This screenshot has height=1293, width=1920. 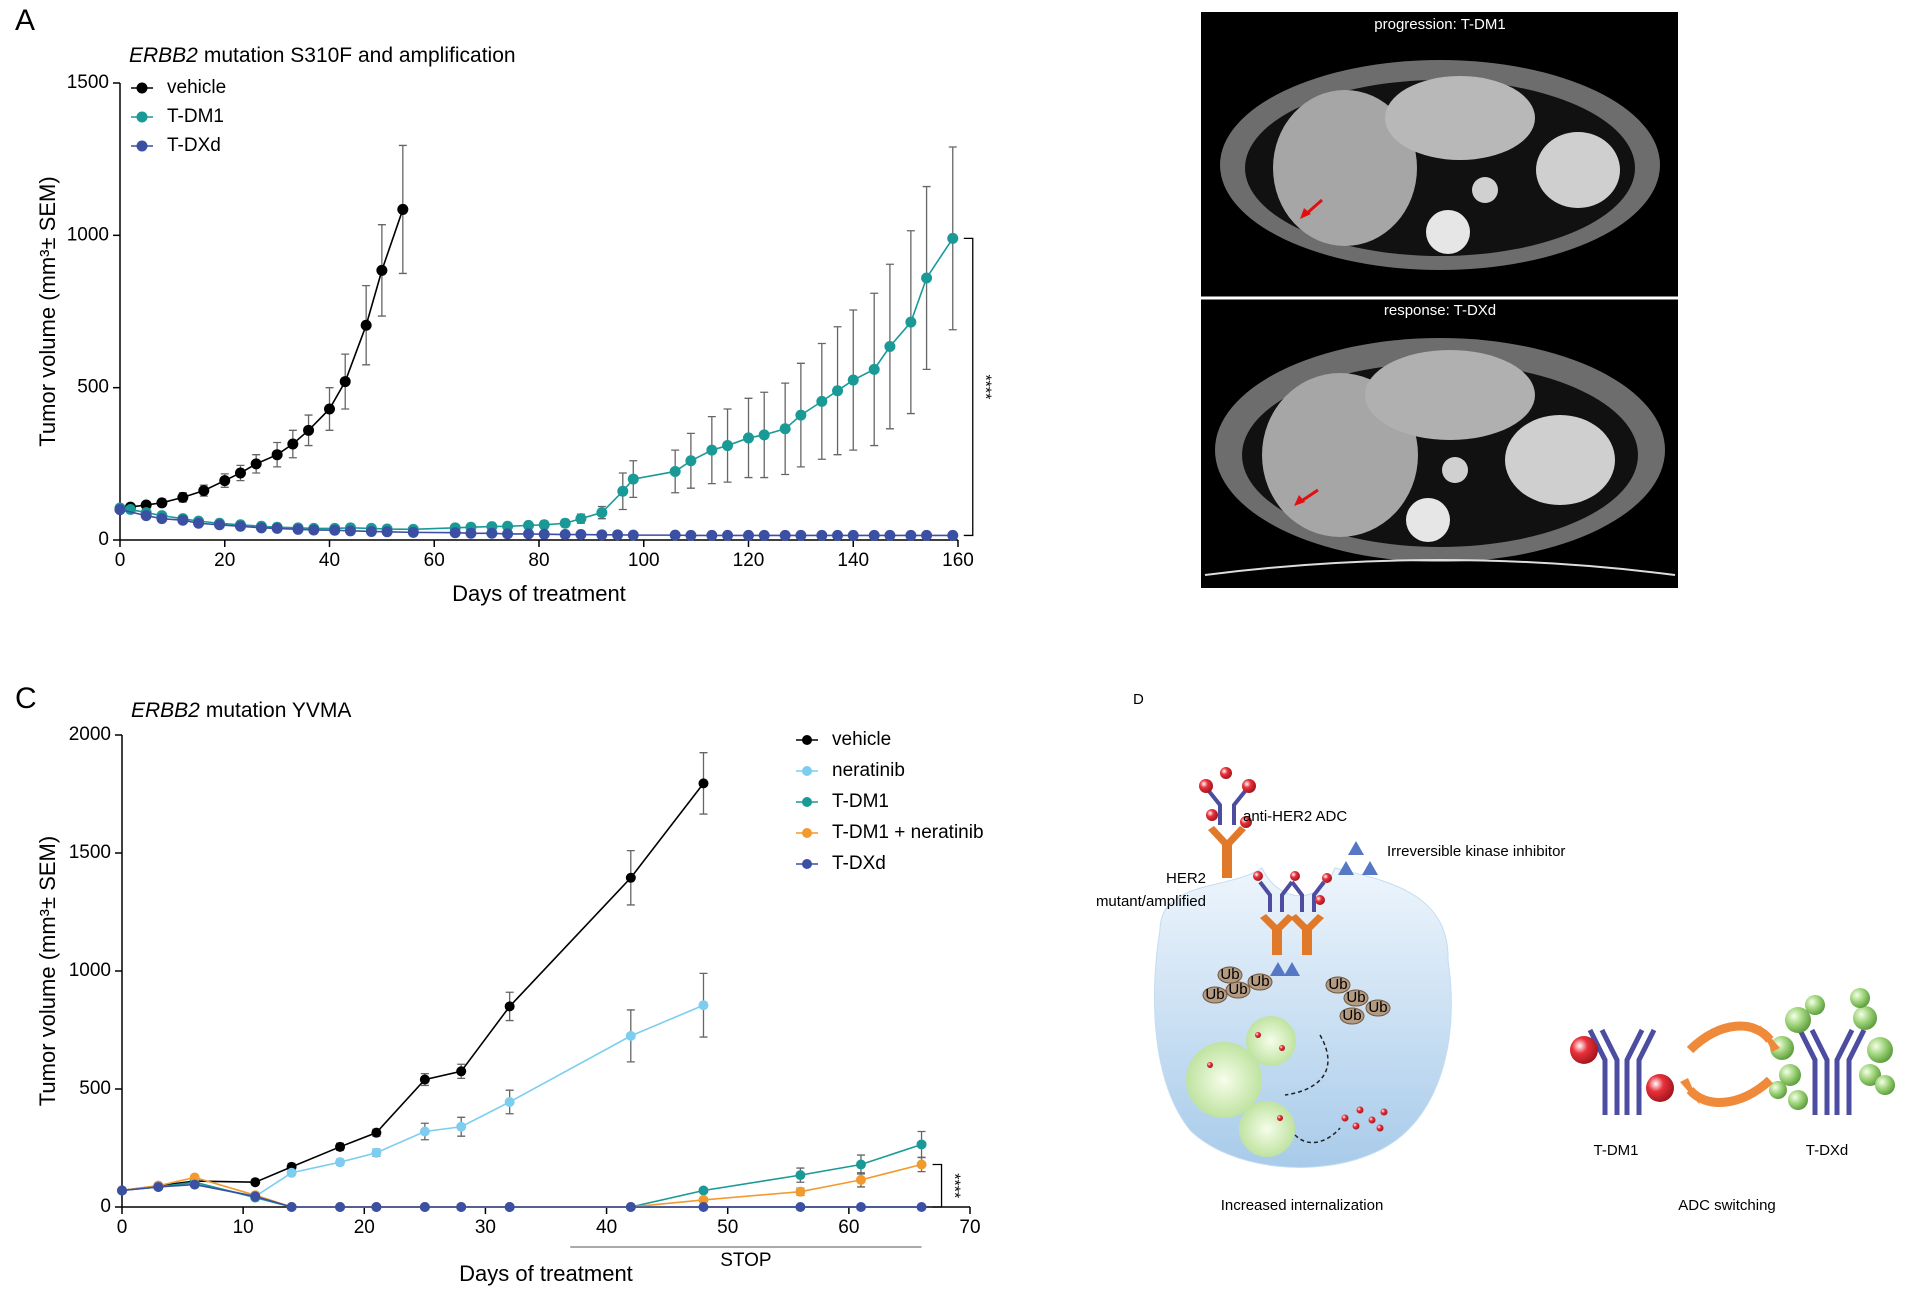 I want to click on x-tick-label: 20, so click(x=364, y=1227).